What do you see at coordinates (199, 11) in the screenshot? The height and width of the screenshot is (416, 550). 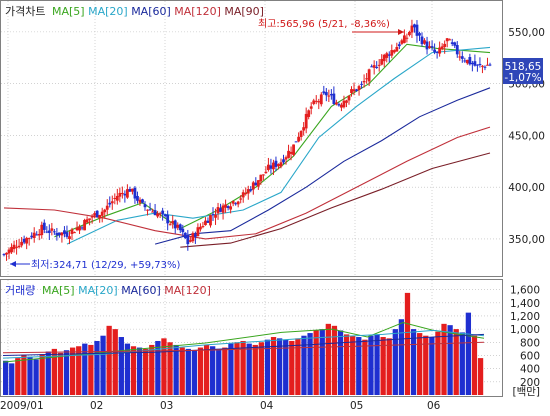 I see `legend-entry: MA[120]` at bounding box center [199, 11].